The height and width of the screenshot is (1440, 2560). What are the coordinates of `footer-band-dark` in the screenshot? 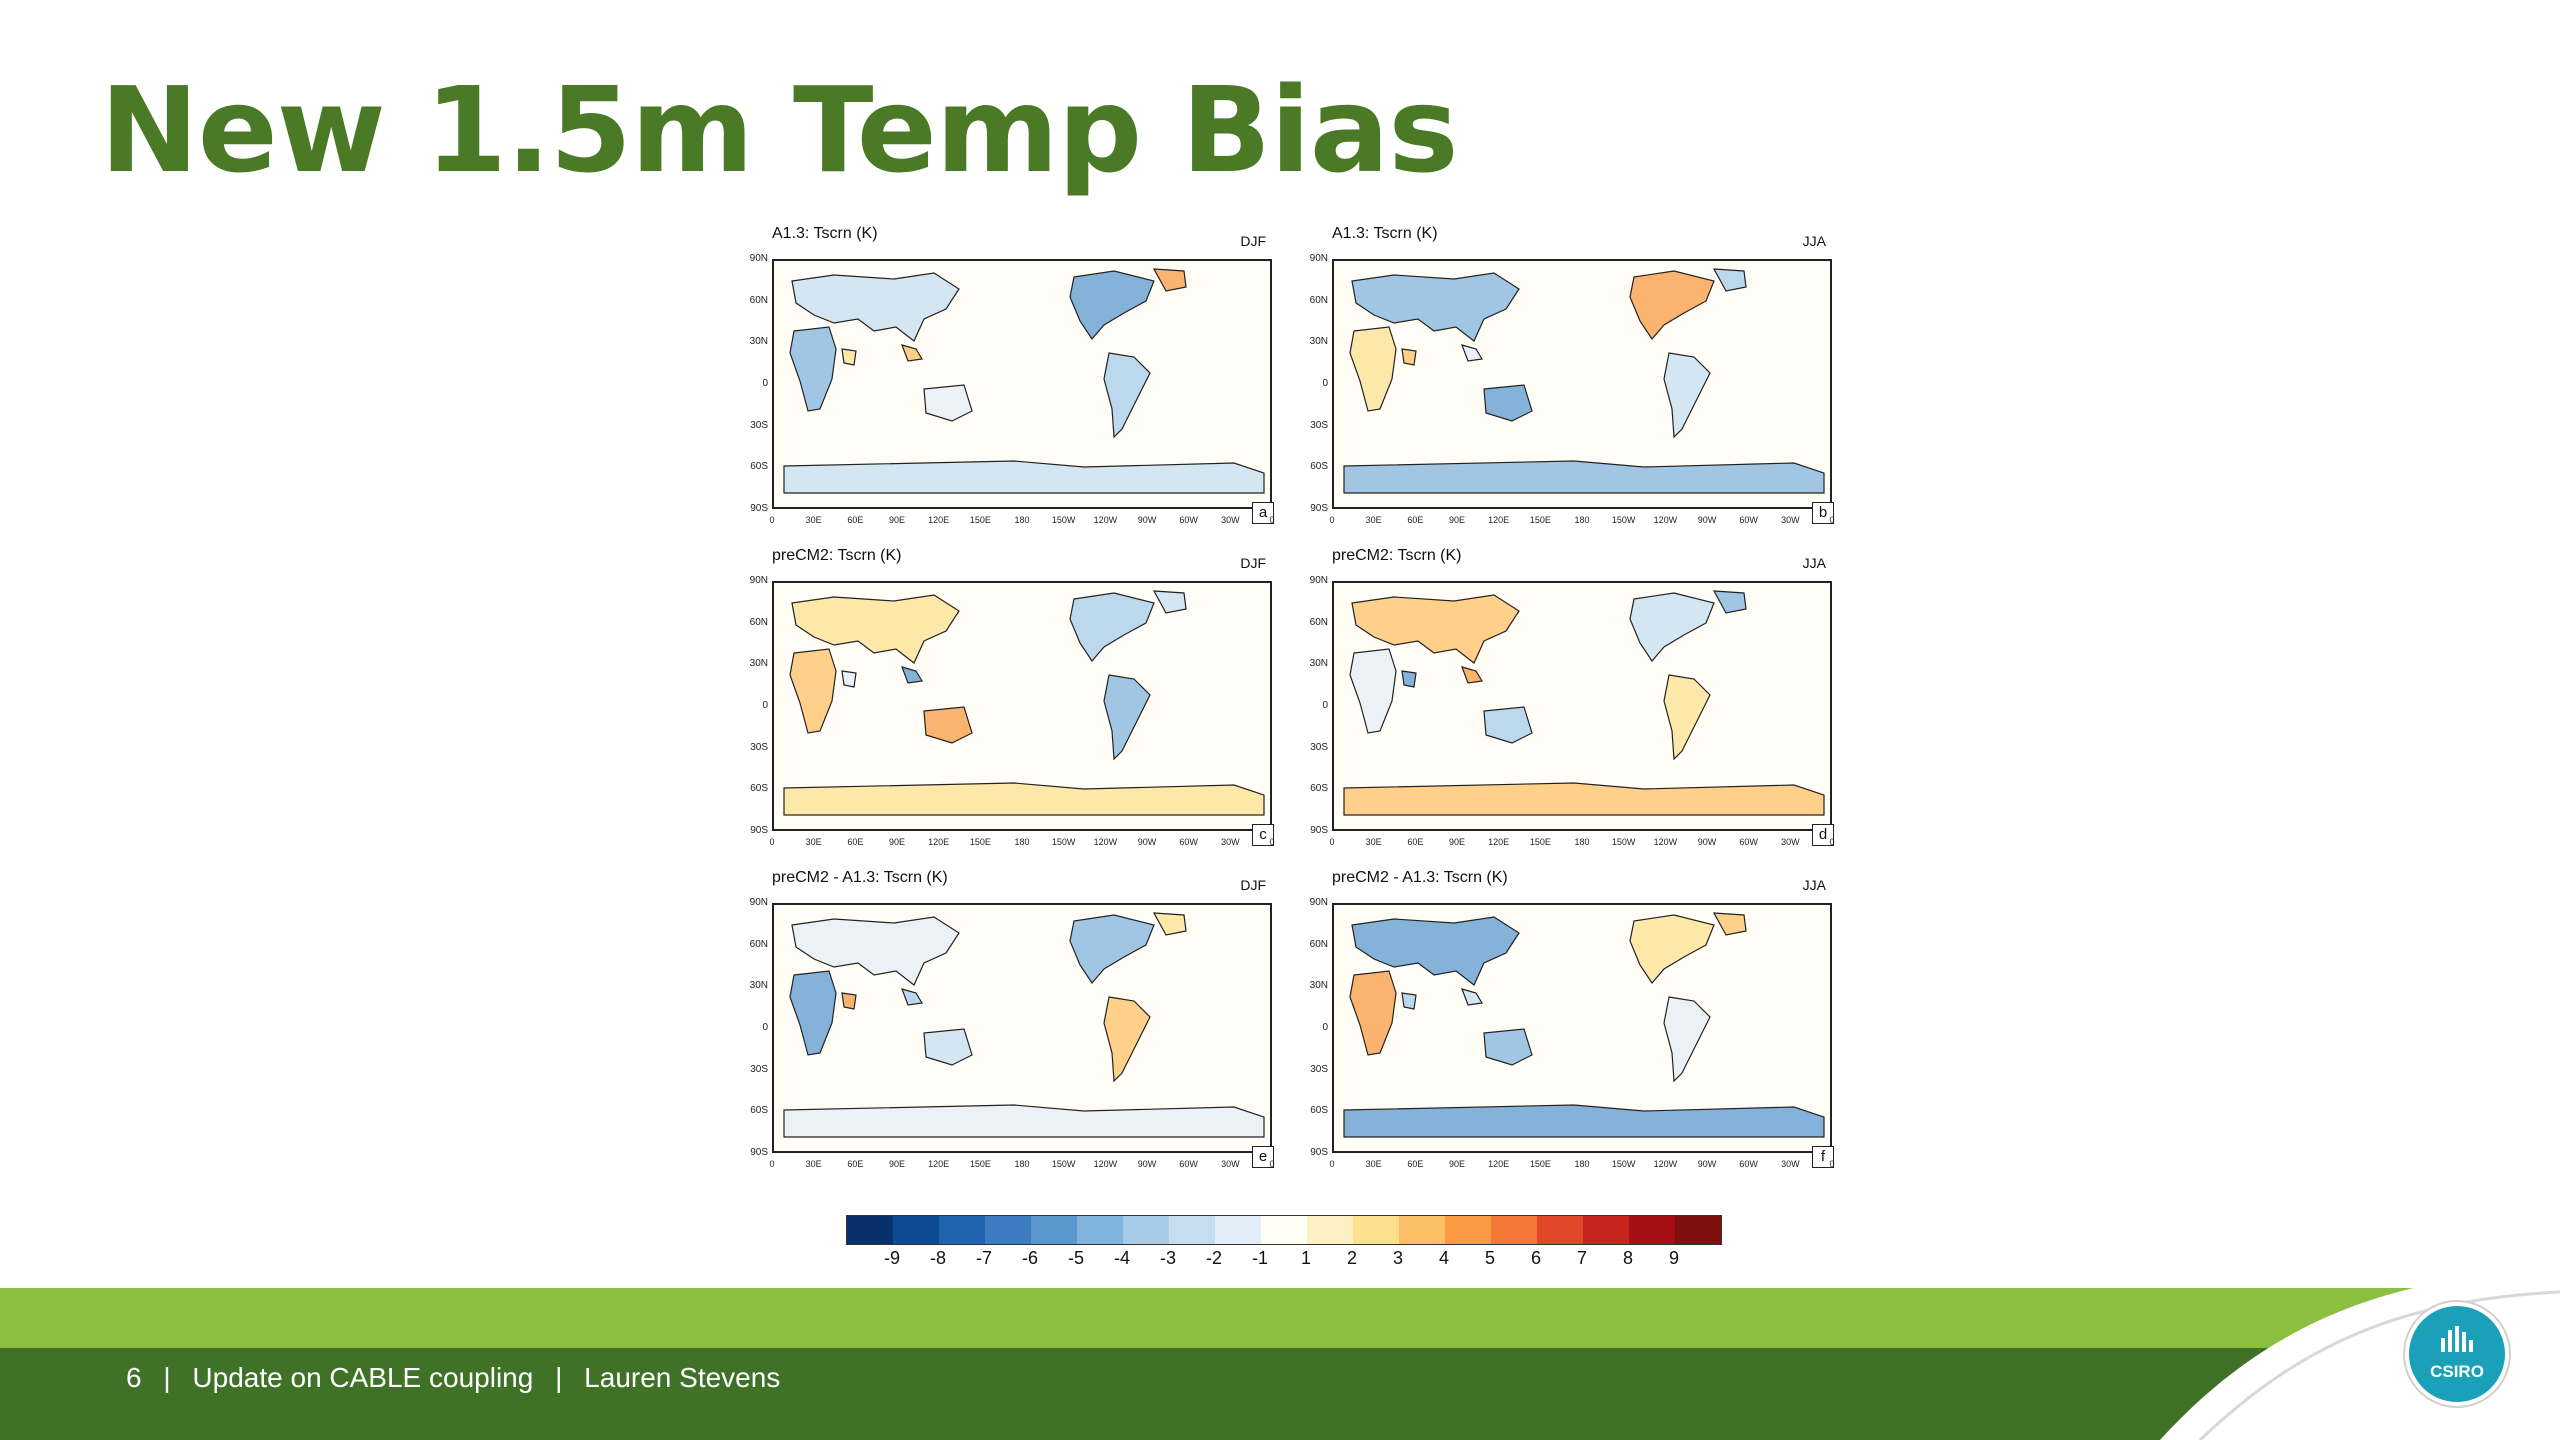 It's located at (1280, 1394).